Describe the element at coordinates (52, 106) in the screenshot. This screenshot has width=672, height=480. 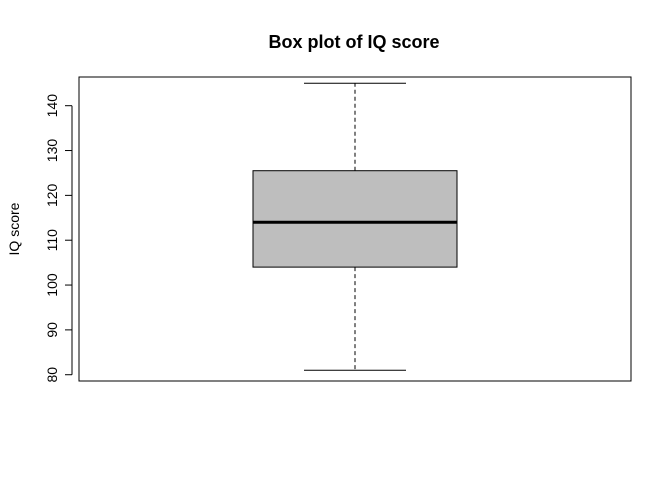
I see `y-tick-label: 140` at that location.